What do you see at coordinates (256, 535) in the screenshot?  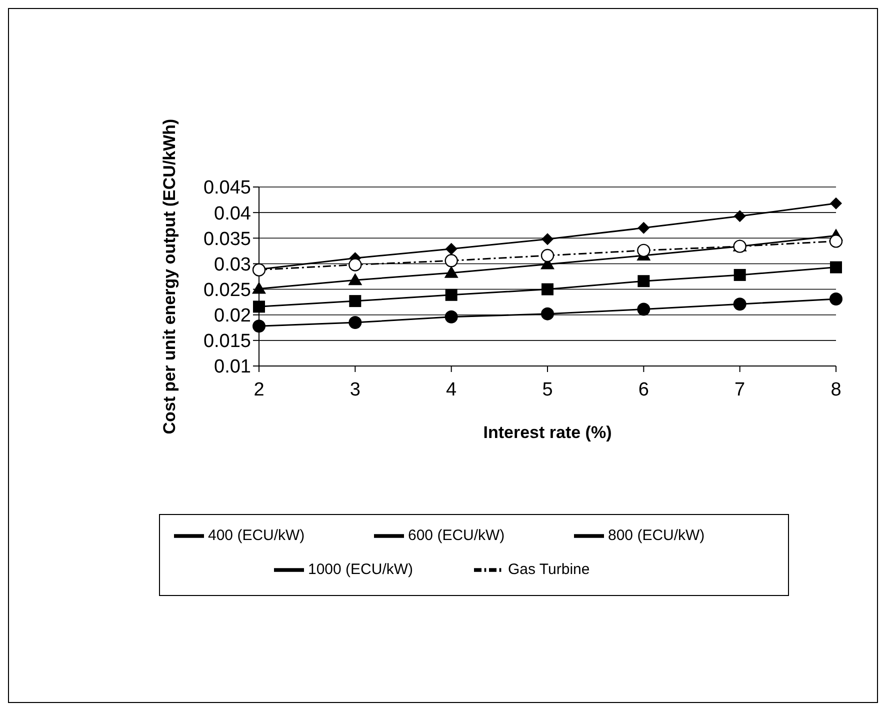 I see `legend-label: 400 (ECU/kW)` at bounding box center [256, 535].